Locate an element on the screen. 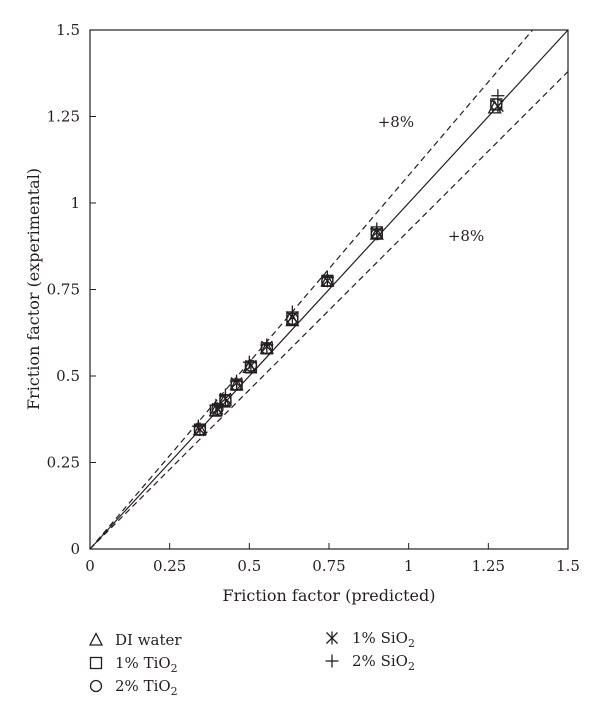  y-tick-label: 0.25 is located at coordinates (63, 463).